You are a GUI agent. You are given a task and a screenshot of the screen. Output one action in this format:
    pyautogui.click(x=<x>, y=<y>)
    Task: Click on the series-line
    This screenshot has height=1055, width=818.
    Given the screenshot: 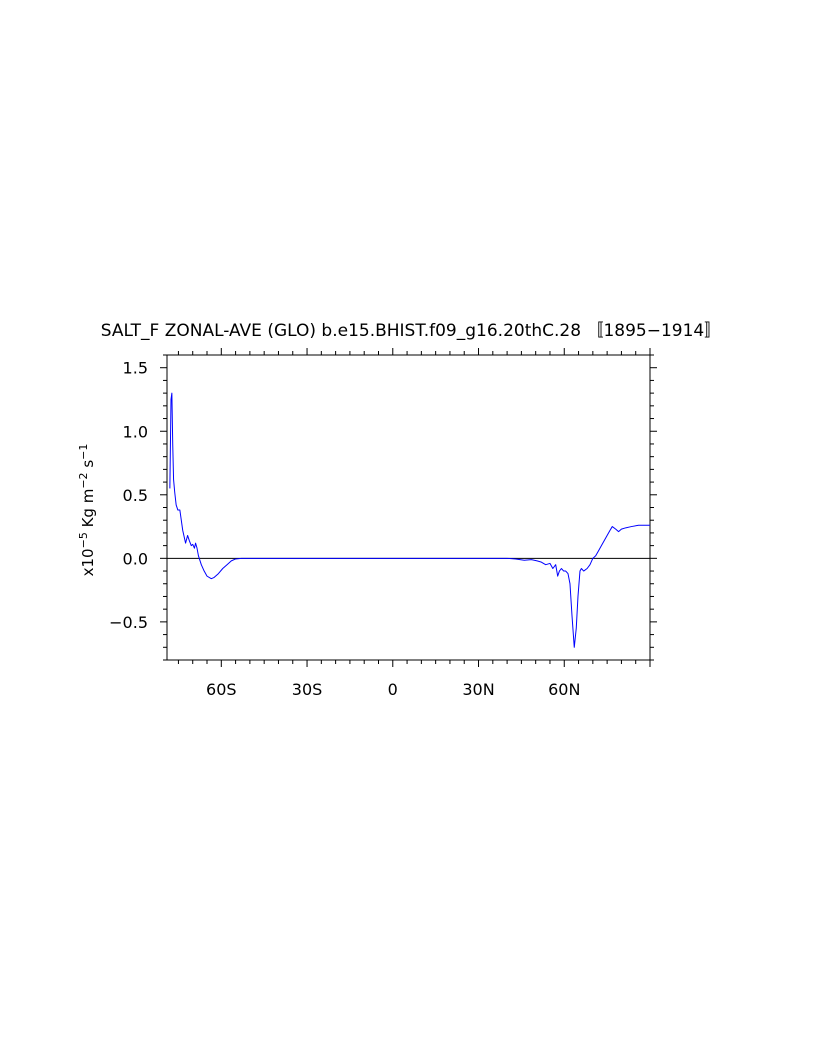 What is the action you would take?
    pyautogui.click(x=409, y=520)
    